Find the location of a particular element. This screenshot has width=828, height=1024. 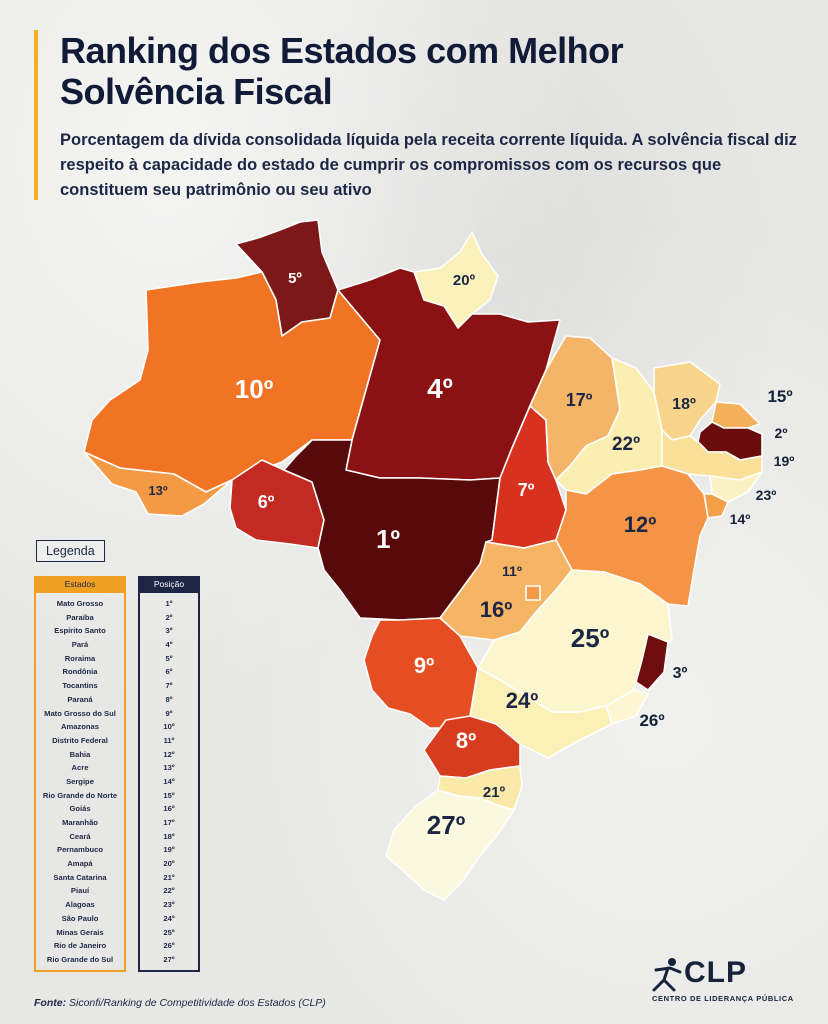

state-shape-PE is located at coordinates (712, 455).